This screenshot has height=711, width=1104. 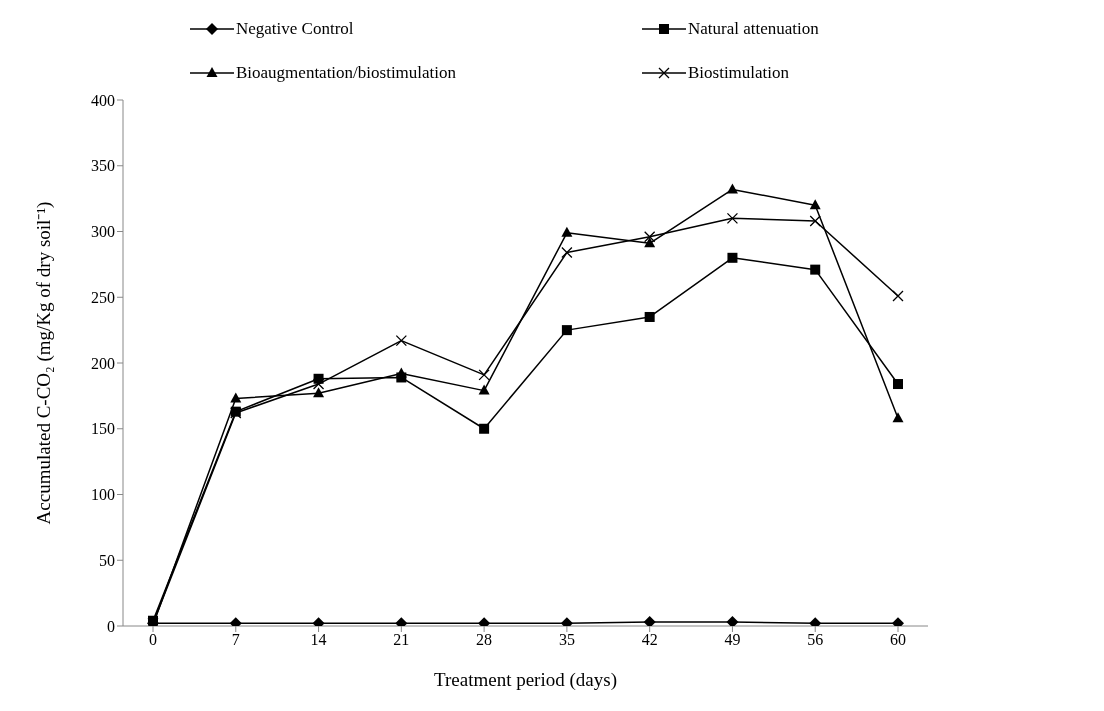 I want to click on y-tick-label: 300, so click(x=103, y=232).